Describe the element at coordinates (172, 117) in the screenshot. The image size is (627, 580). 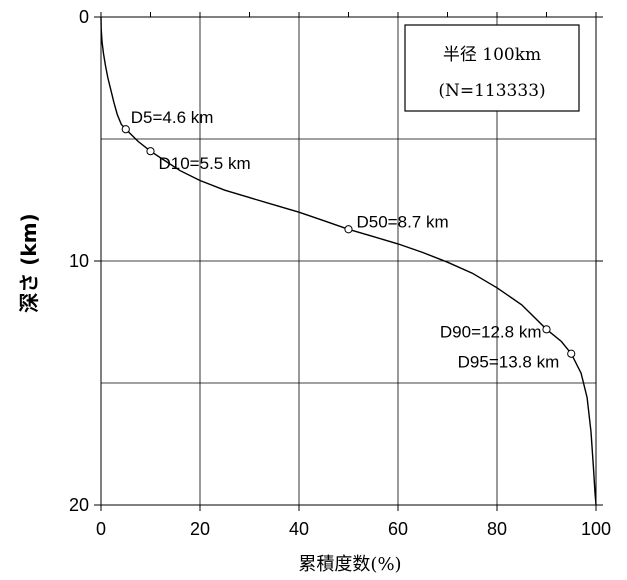
I see `percentile-label: D5=4.6 km` at that location.